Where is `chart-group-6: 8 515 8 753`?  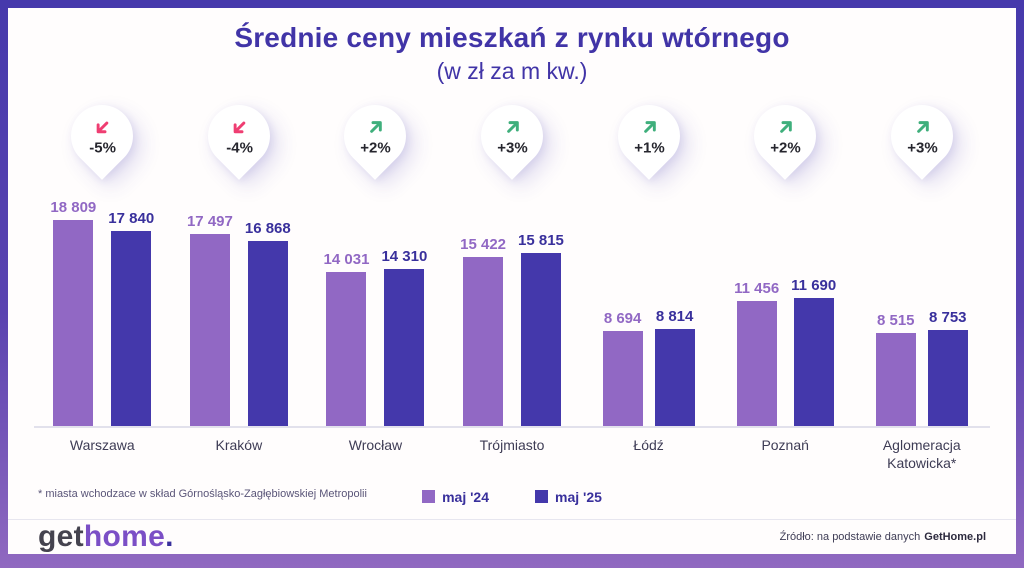
chart-group-6: 8 515 8 753 is located at coordinates (921, 367).